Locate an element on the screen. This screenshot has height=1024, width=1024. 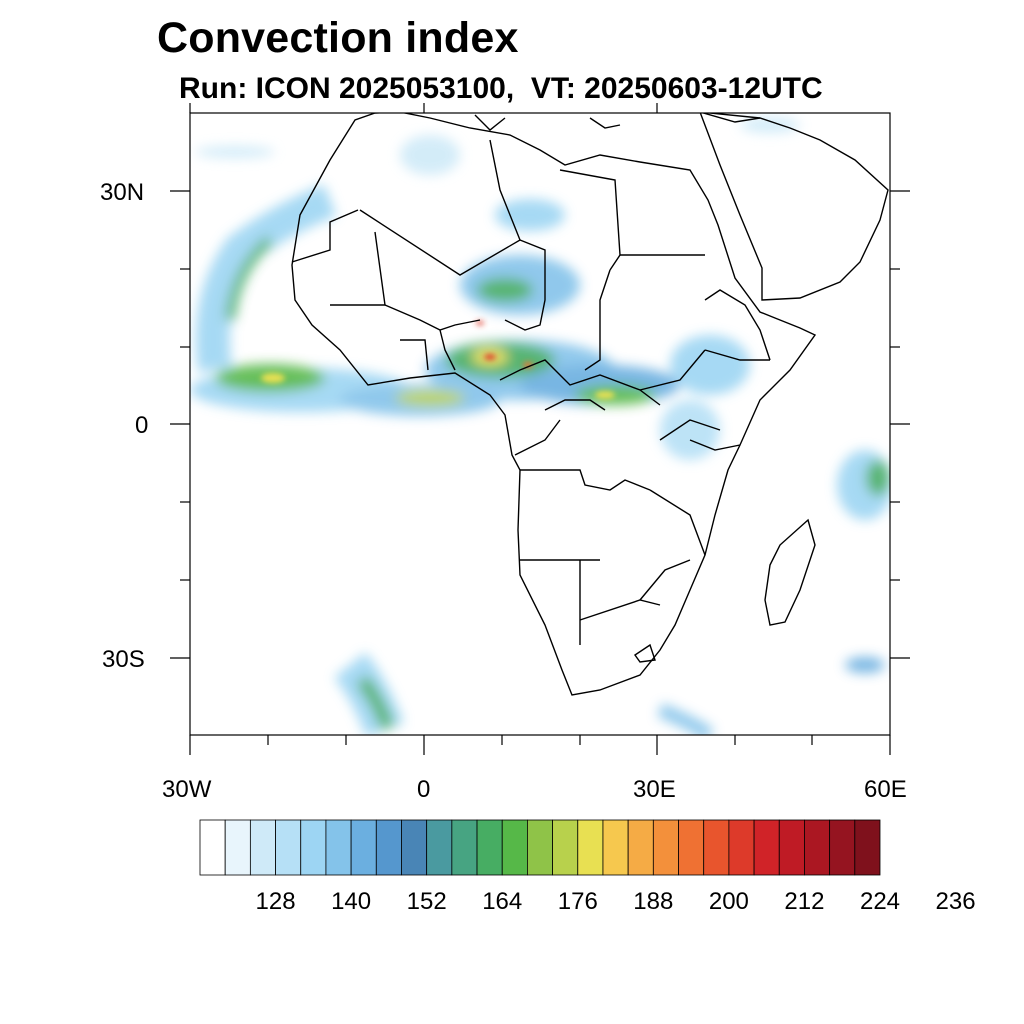
colorbar-tick-label: 212 is located at coordinates (804, 901).